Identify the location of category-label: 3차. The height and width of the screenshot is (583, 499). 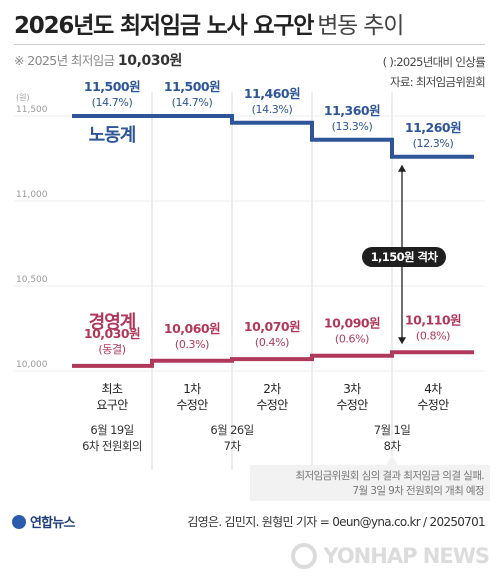
(352, 389).